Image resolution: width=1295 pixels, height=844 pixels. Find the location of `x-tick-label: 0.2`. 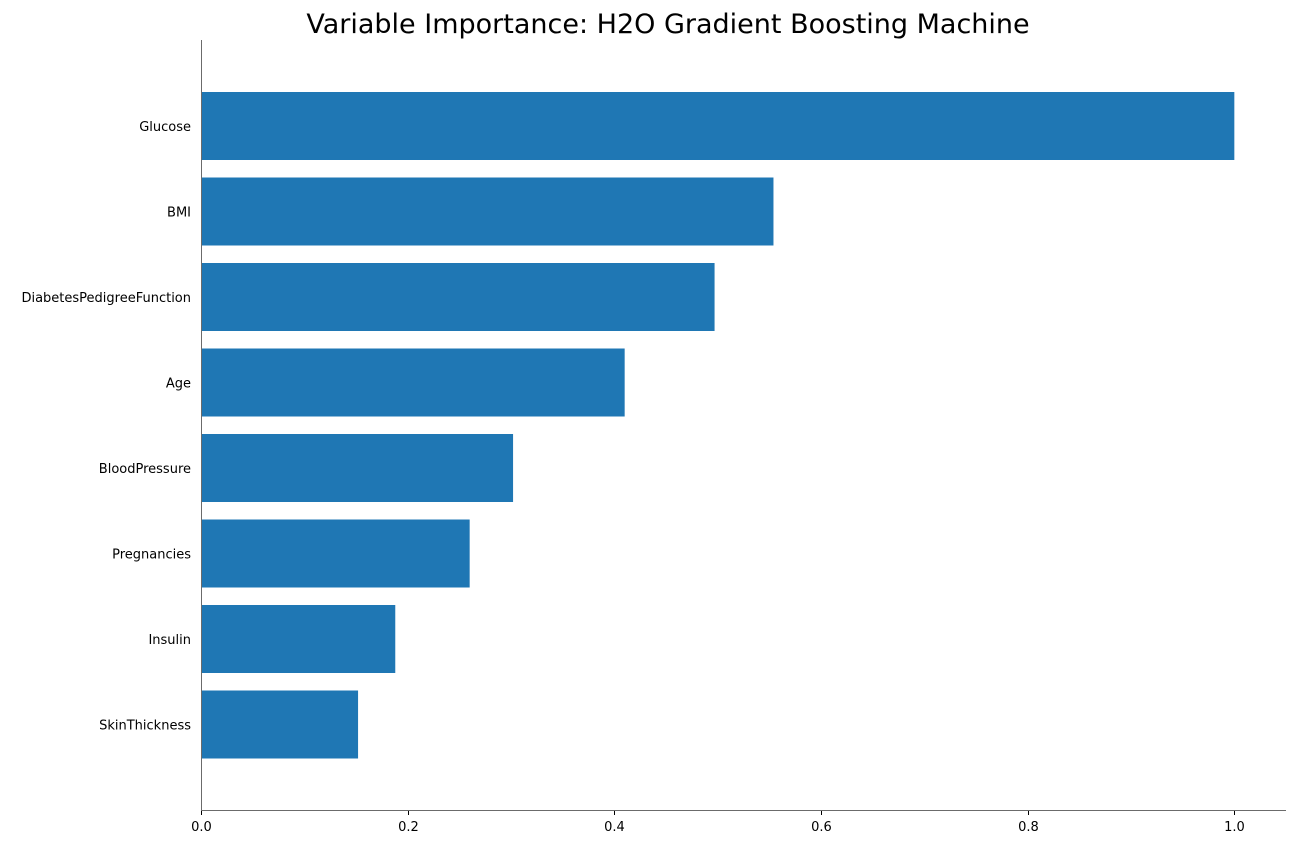

x-tick-label: 0.2 is located at coordinates (408, 827).